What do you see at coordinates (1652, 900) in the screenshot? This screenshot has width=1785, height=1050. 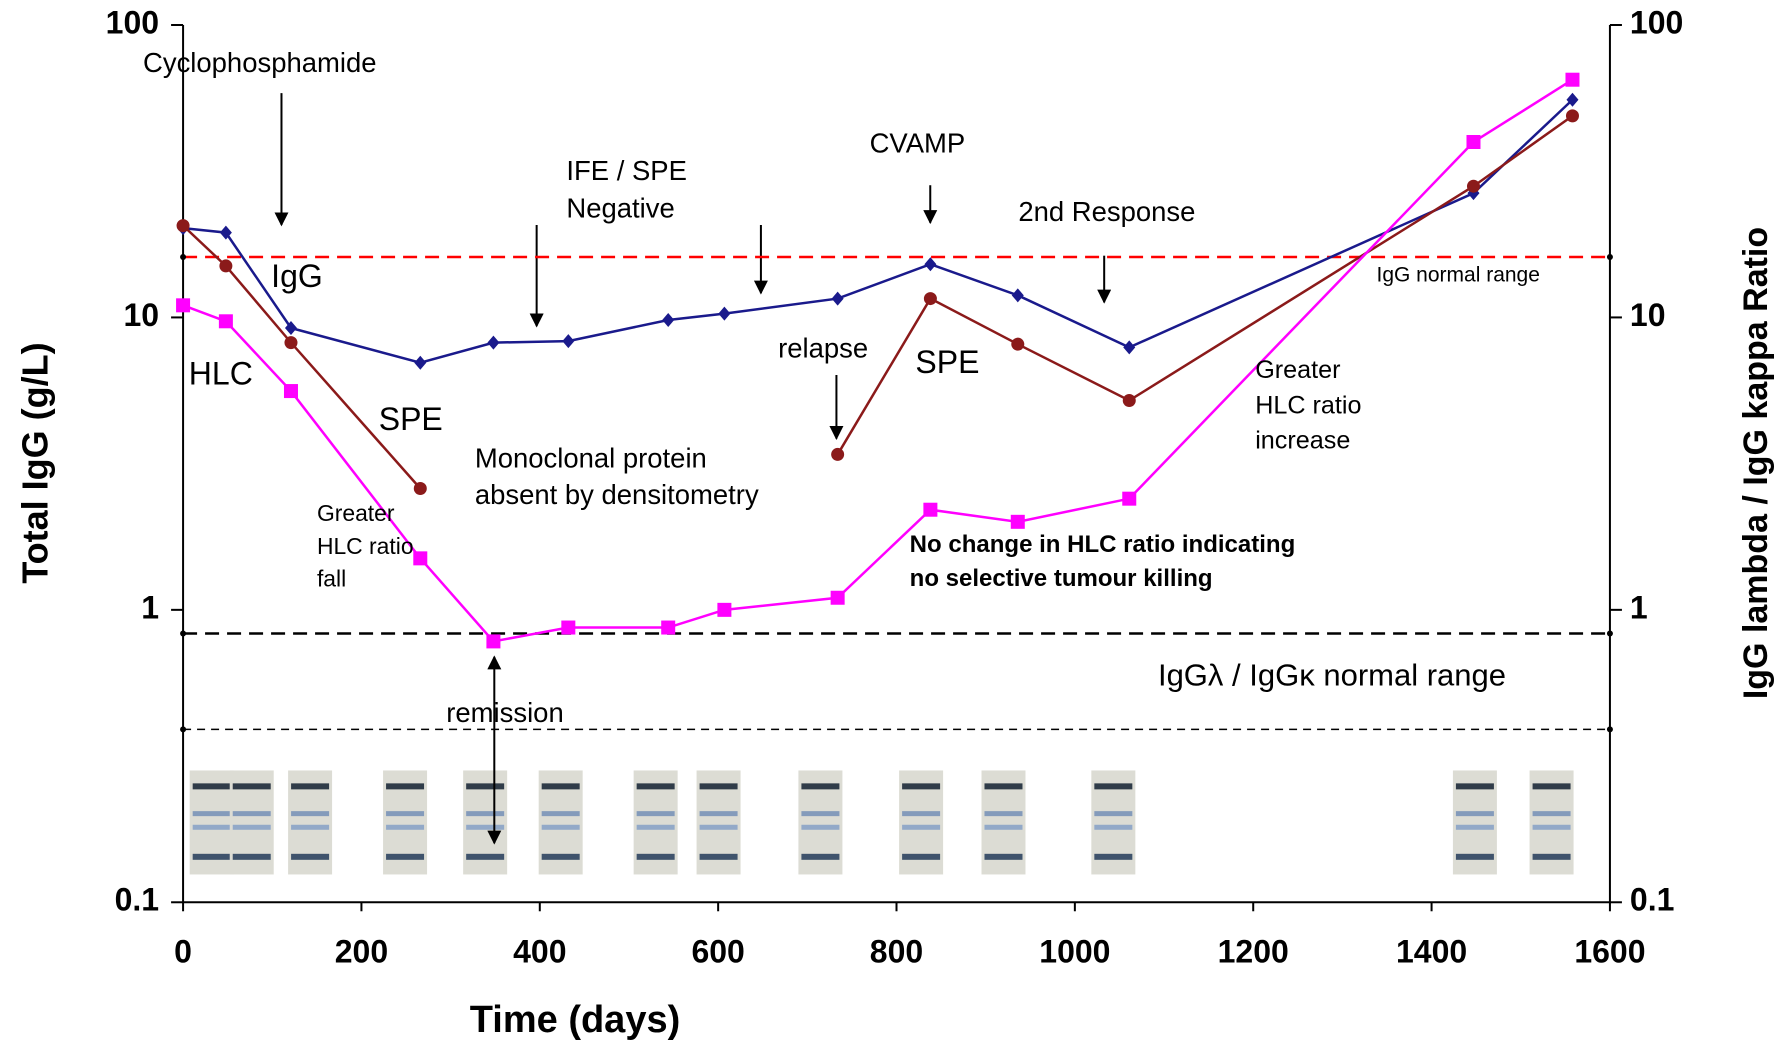 I see `y2-tick-label: 0.1` at bounding box center [1652, 900].